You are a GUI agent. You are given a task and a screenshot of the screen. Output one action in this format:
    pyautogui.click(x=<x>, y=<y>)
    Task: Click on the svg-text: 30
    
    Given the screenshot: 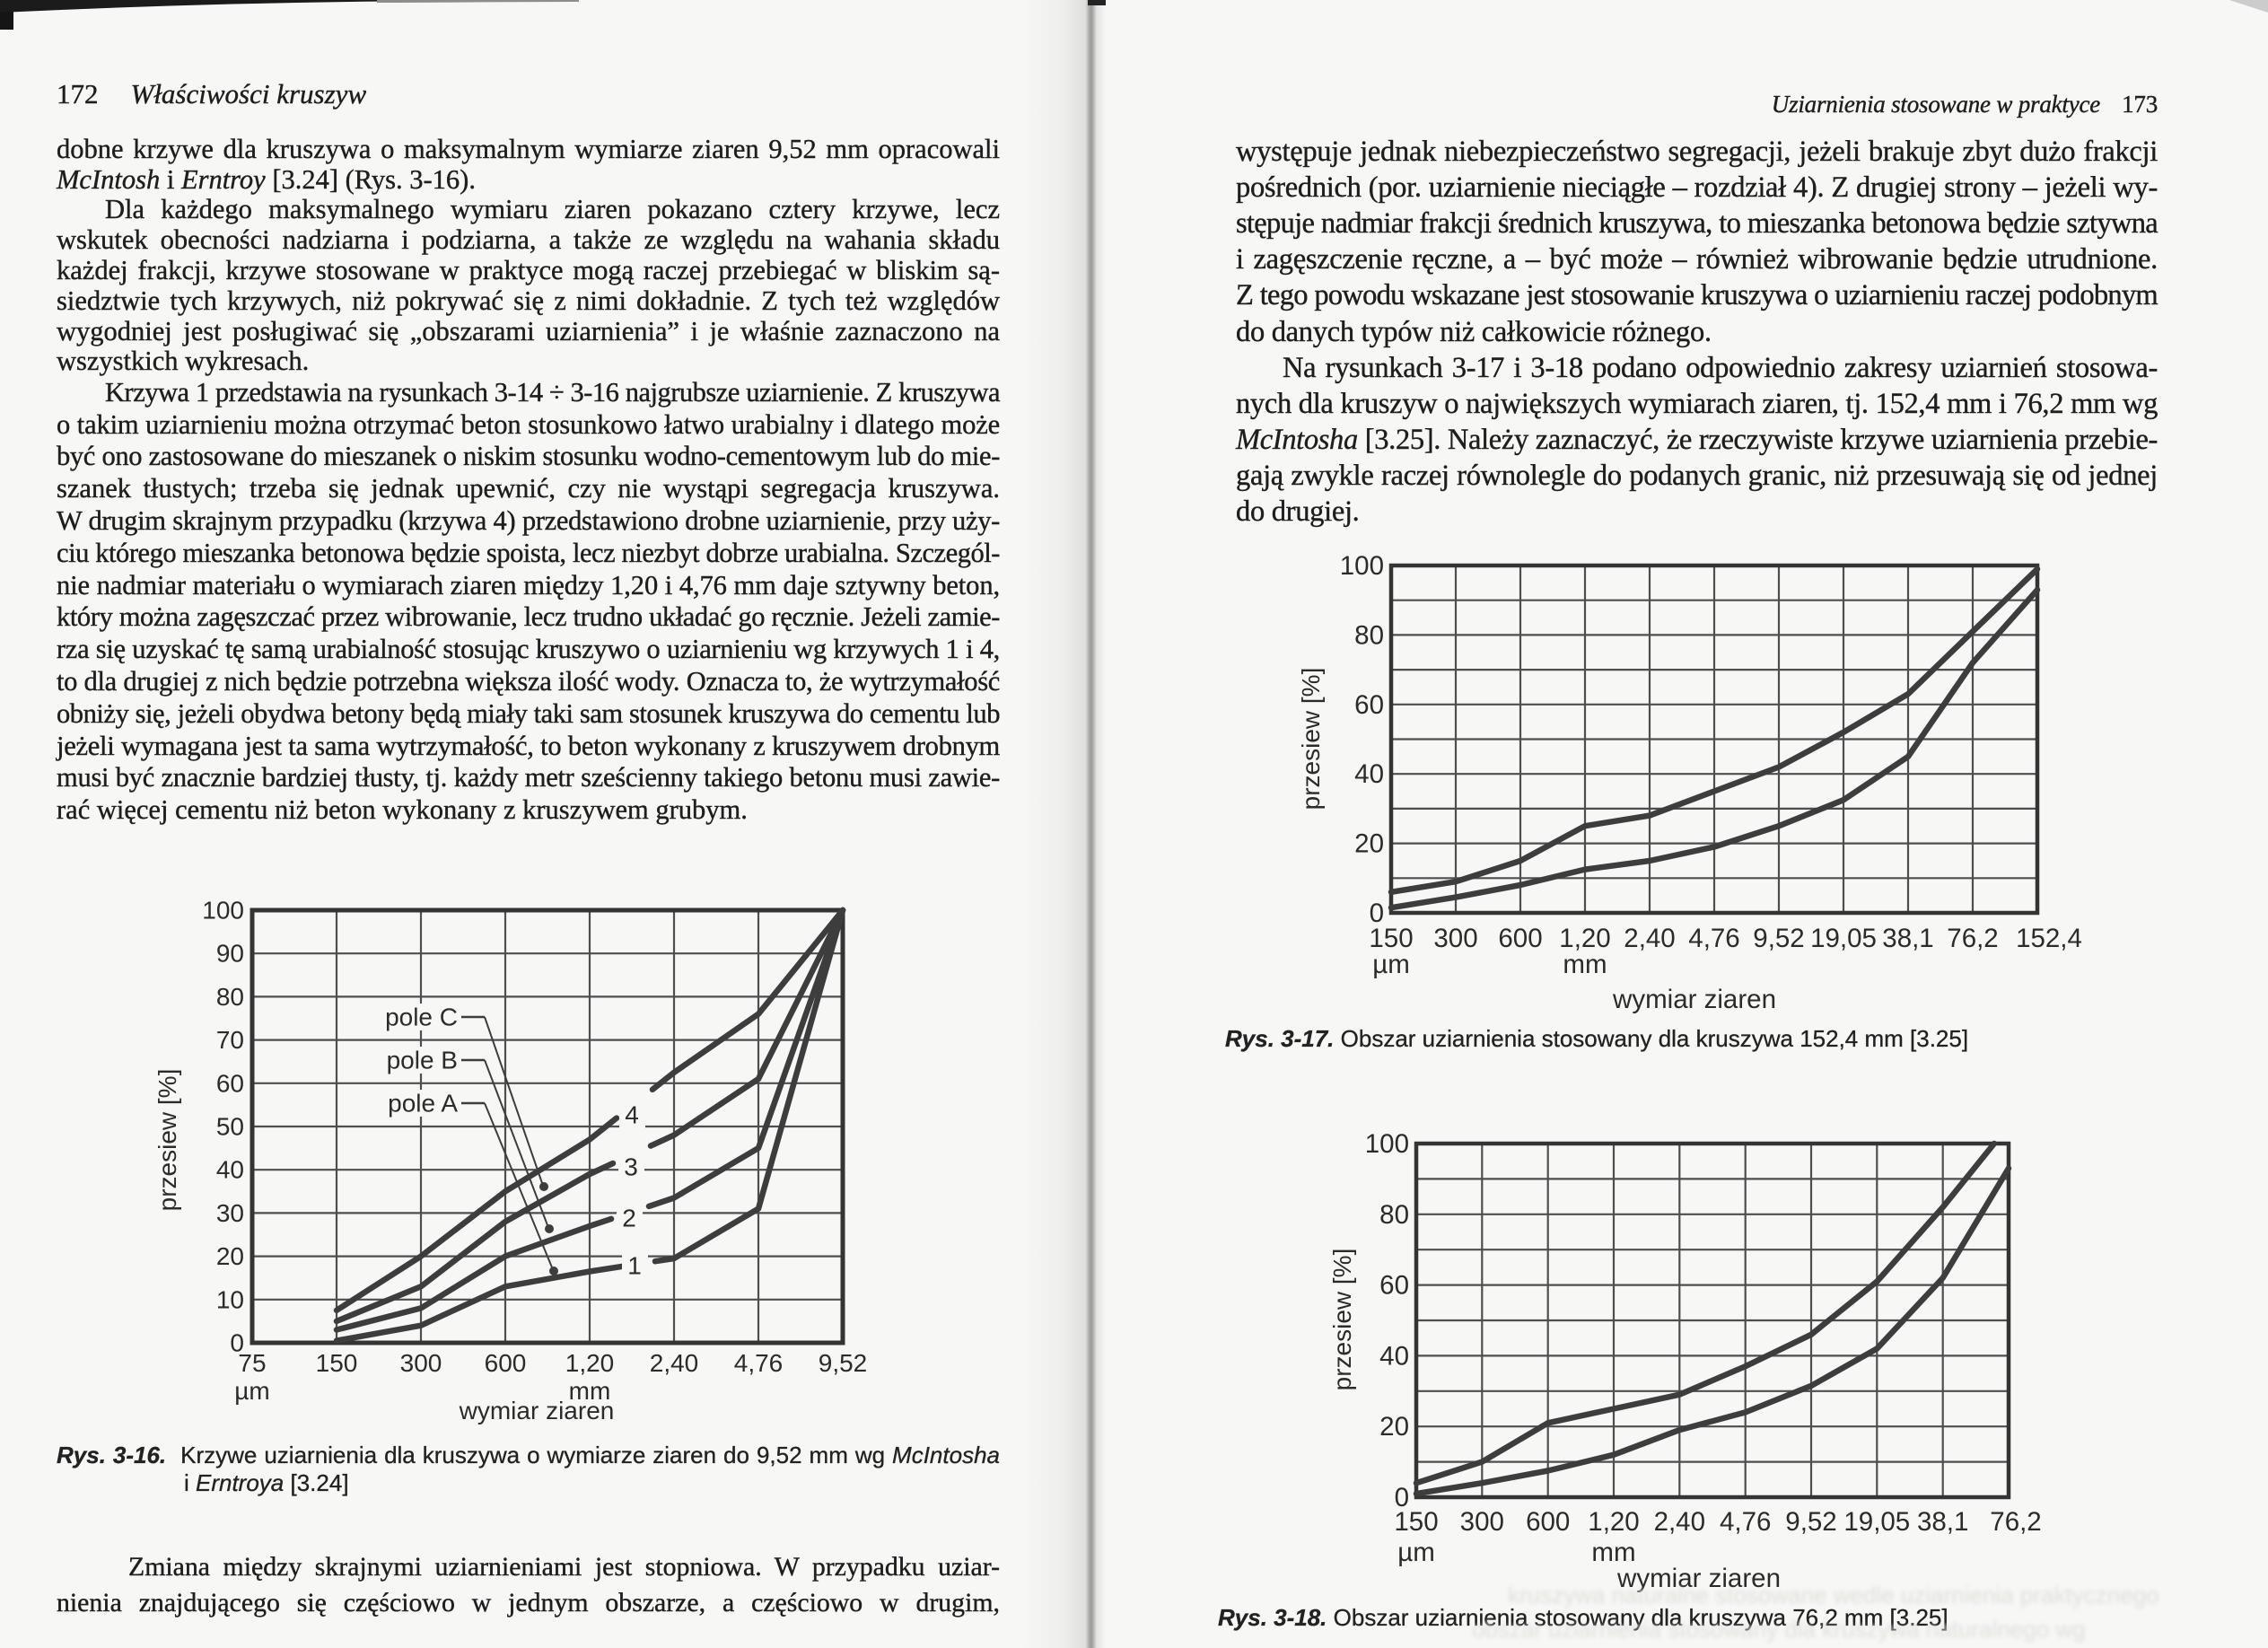 What is the action you would take?
    pyautogui.click(x=230, y=1213)
    